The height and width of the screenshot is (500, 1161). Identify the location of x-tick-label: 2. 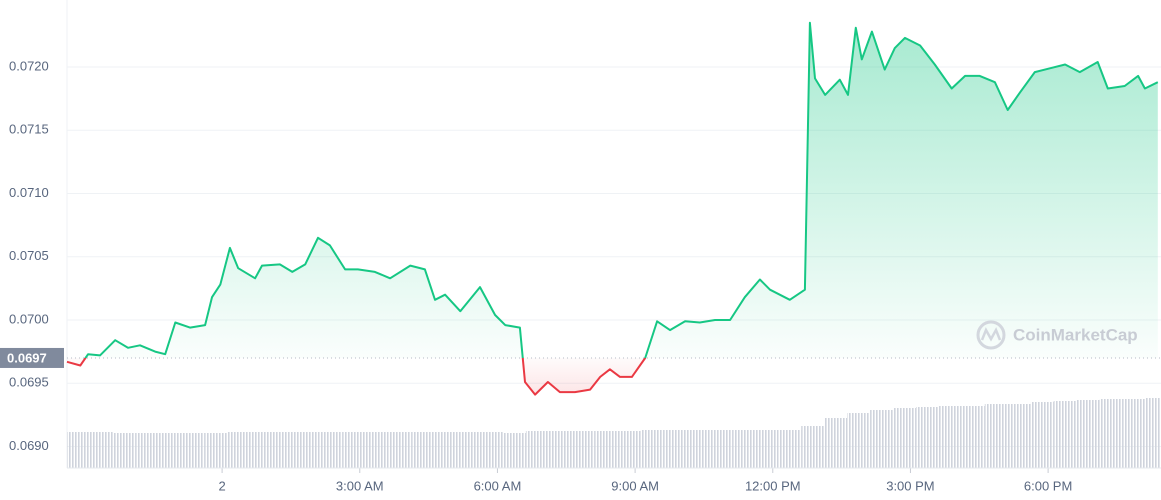
(221, 485).